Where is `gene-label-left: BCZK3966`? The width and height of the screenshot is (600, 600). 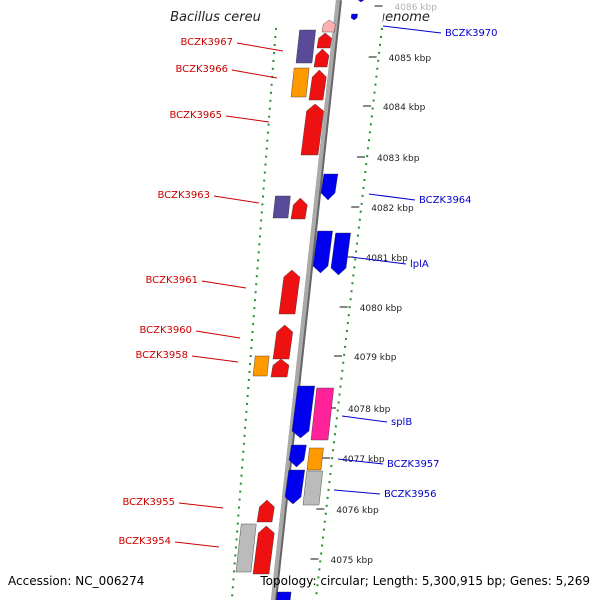
gene-label-left: BCZK3966 is located at coordinates (201, 69).